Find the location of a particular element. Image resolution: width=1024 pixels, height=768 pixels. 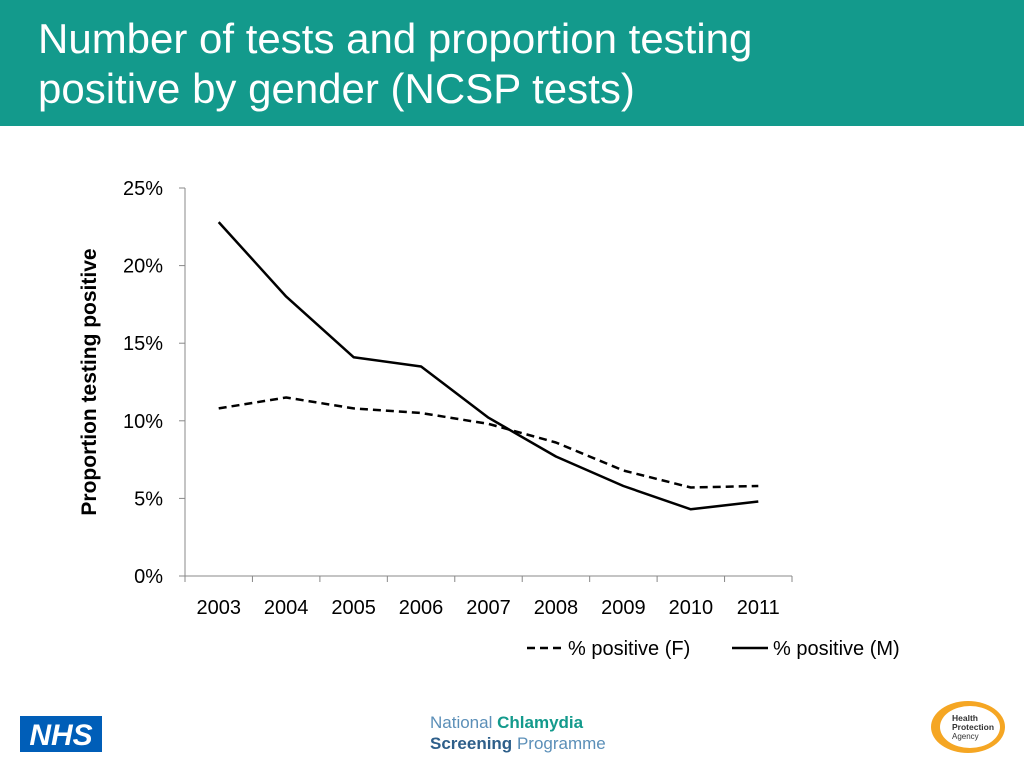

hpa-logo: Health Protection Agency is located at coordinates (968, 727).